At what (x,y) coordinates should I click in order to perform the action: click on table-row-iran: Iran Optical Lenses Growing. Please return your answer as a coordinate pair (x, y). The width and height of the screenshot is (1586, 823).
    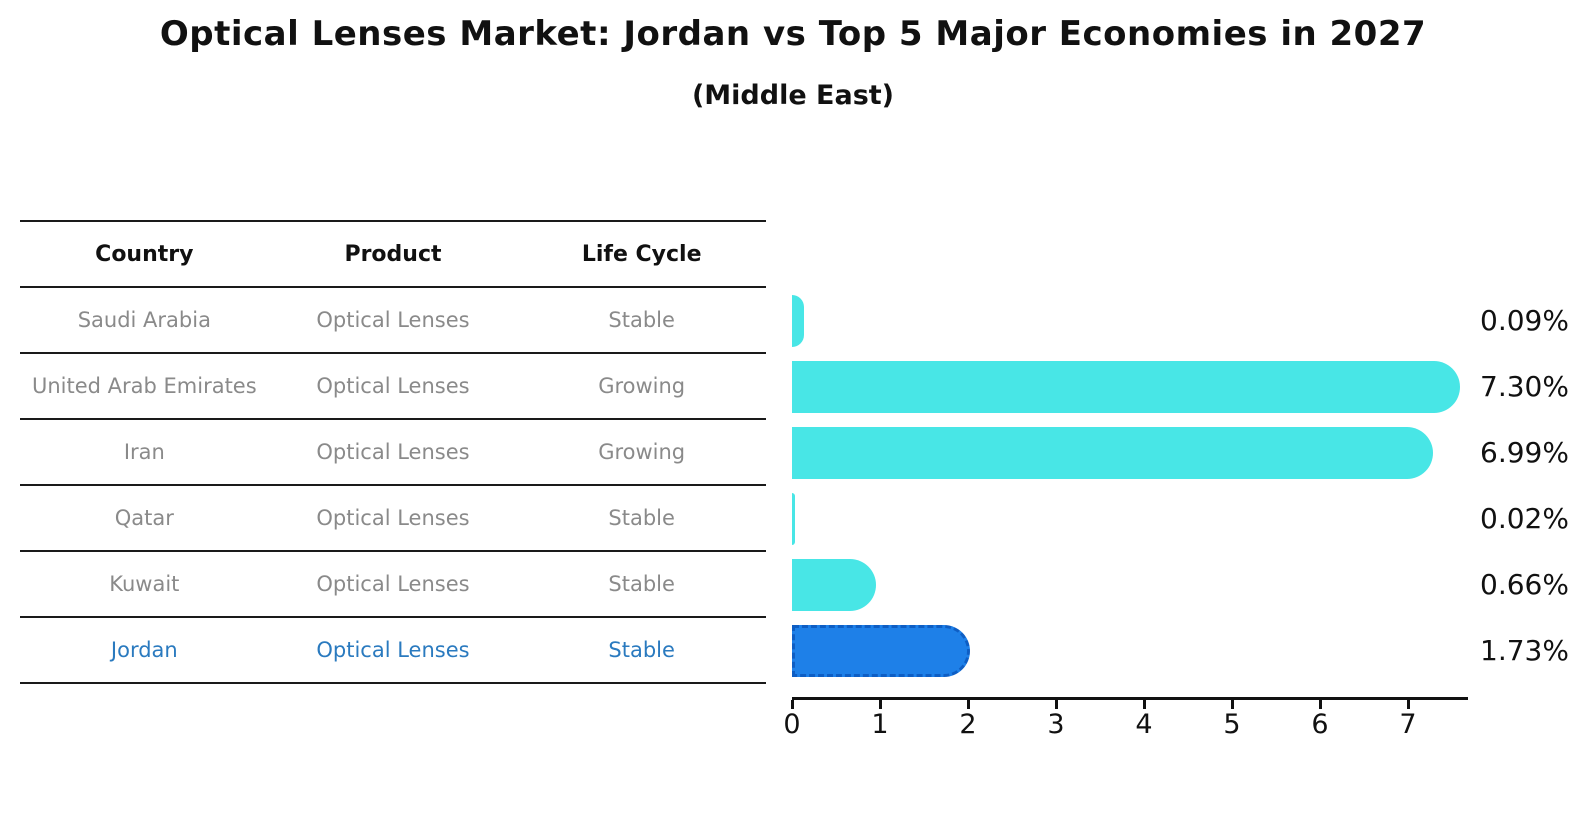
    Looking at the image, I should click on (393, 453).